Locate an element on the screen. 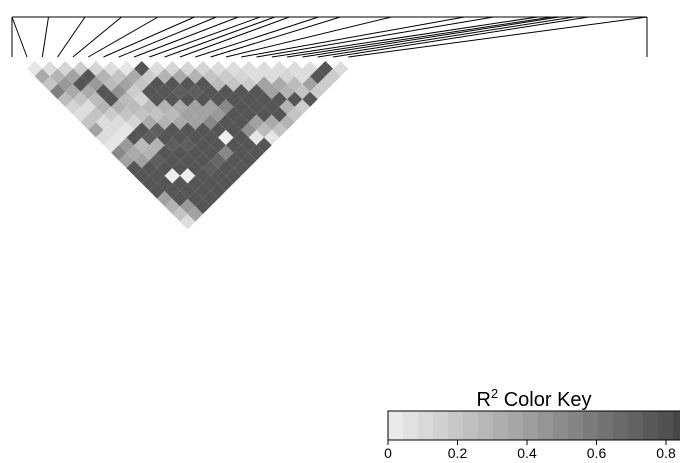  color-key: R2 Color Key 00.20.40.60.81 is located at coordinates (532, 423).